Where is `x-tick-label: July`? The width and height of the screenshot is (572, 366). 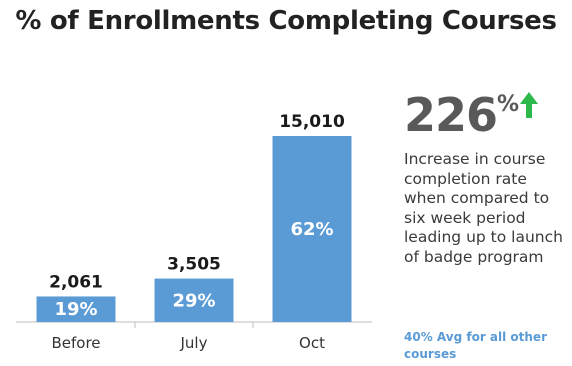 x-tick-label: July is located at coordinates (194, 343).